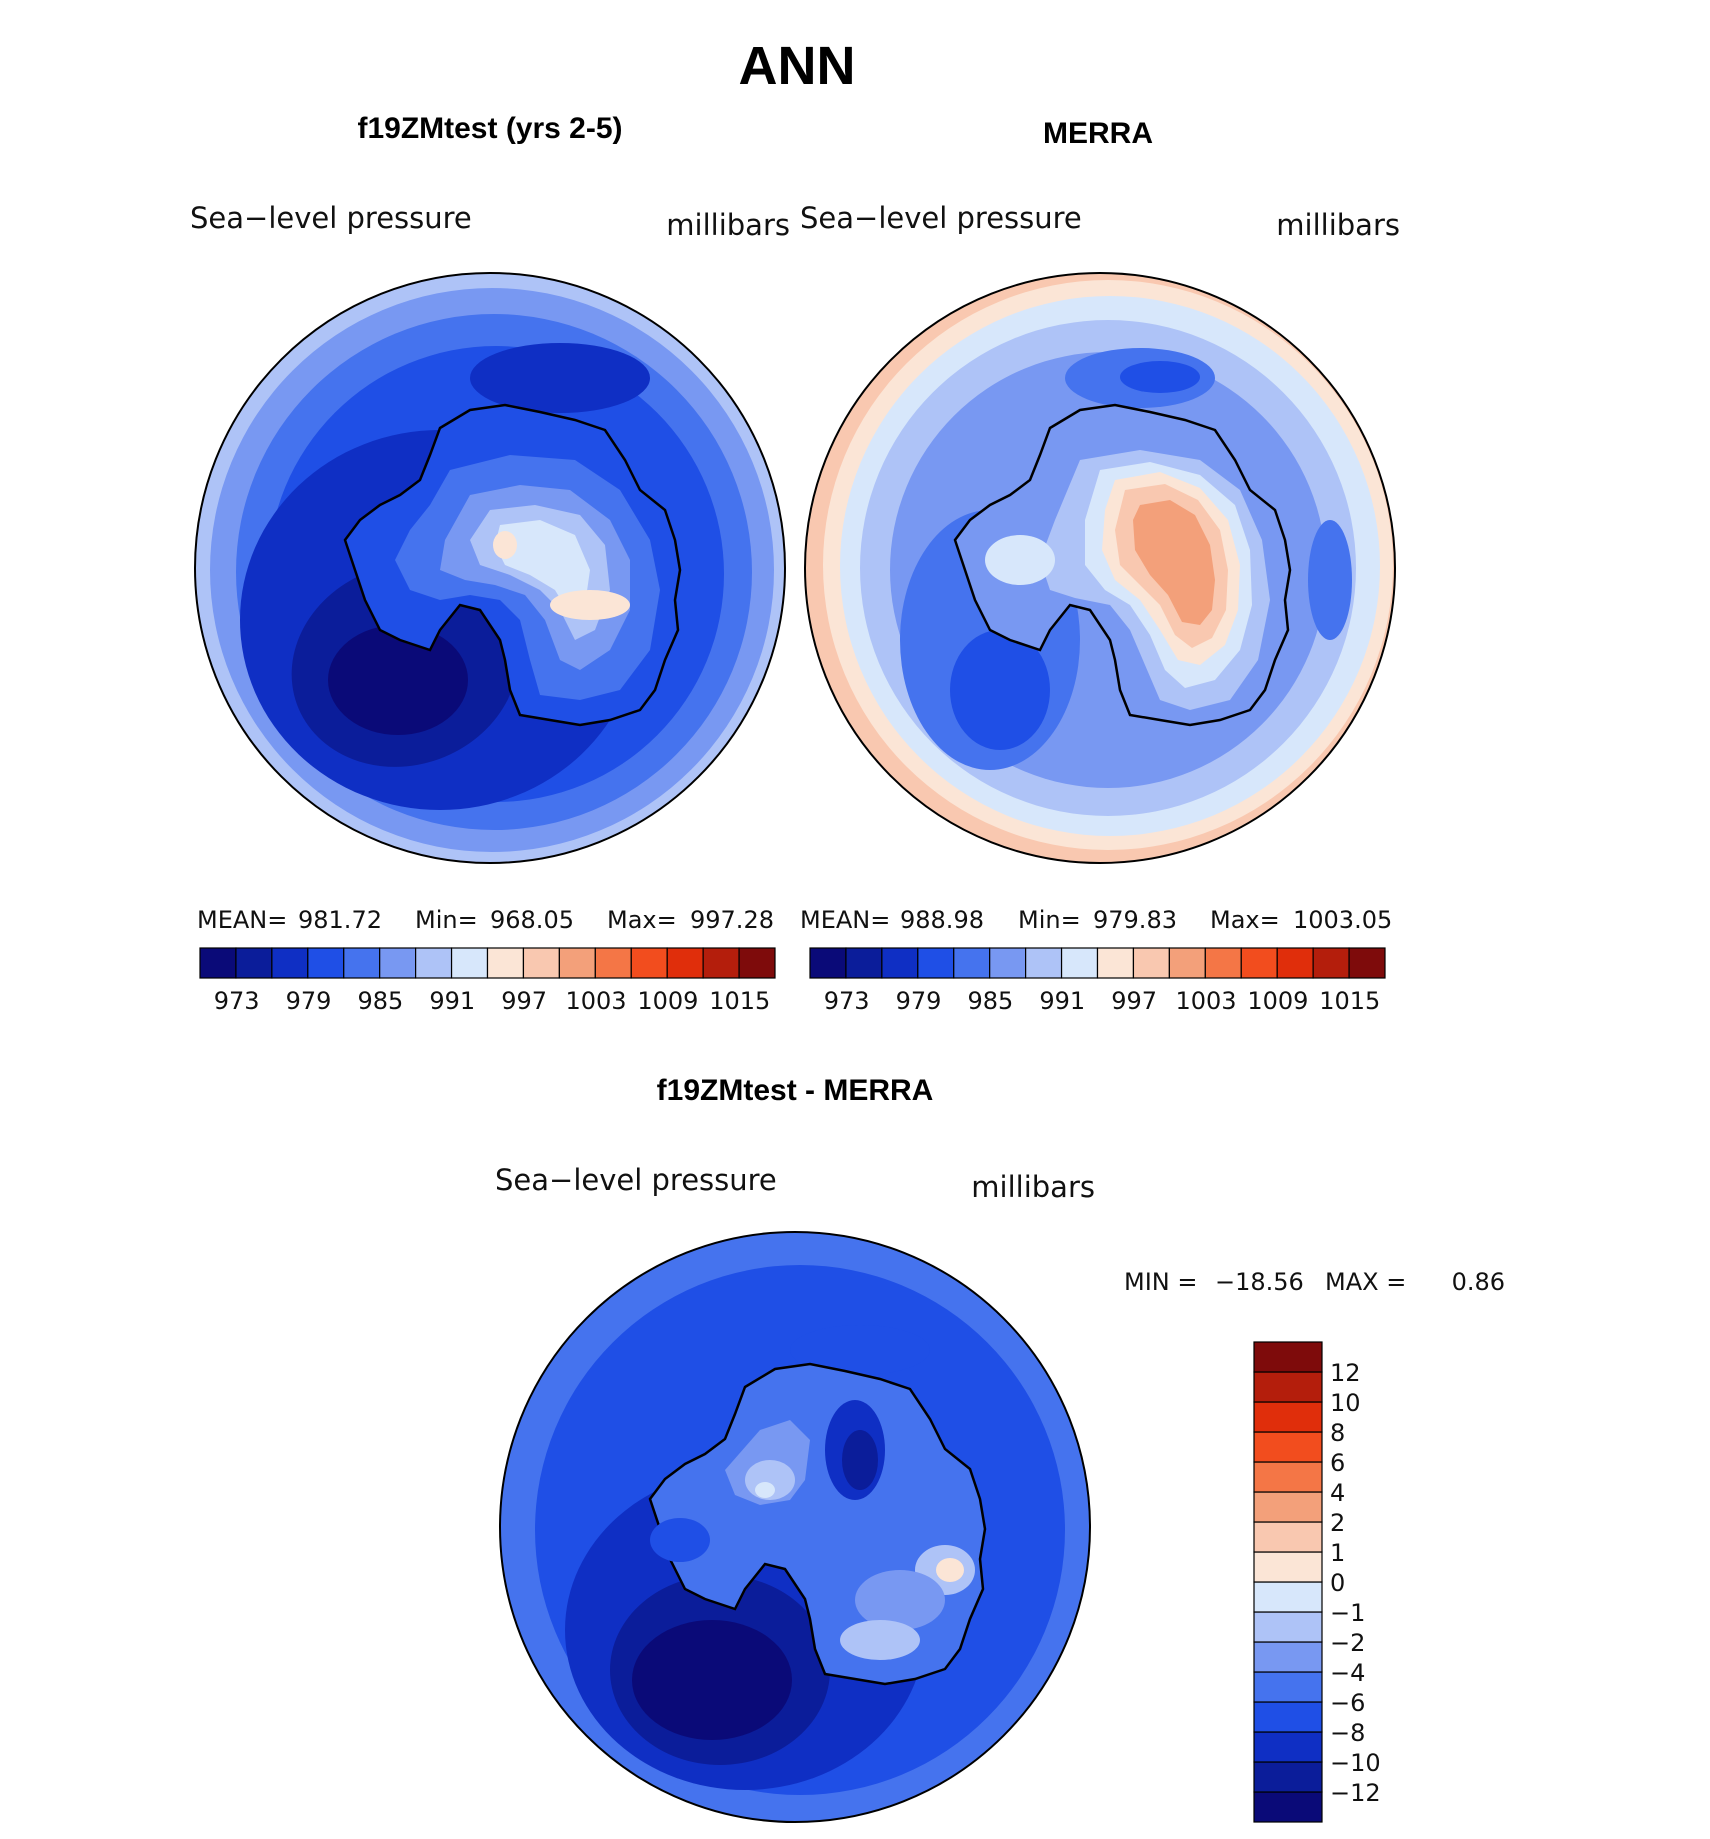  What do you see at coordinates (1337, 1493) in the screenshot?
I see `colorbar-tick-label: 4` at bounding box center [1337, 1493].